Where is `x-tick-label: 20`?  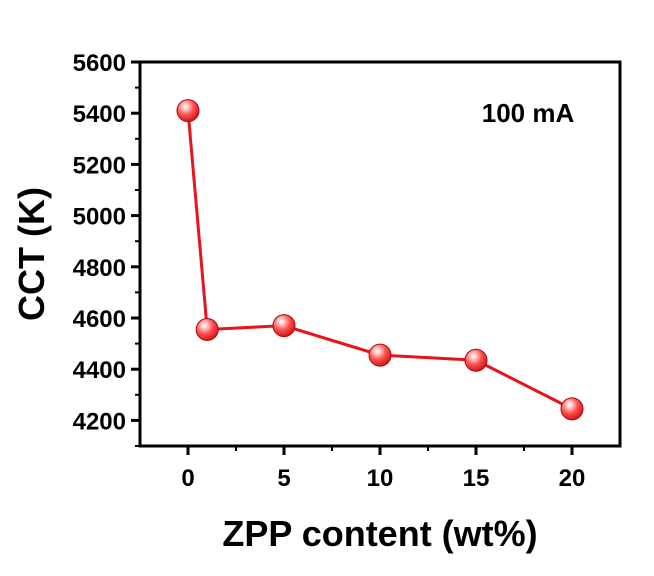
x-tick-label: 20 is located at coordinates (572, 478).